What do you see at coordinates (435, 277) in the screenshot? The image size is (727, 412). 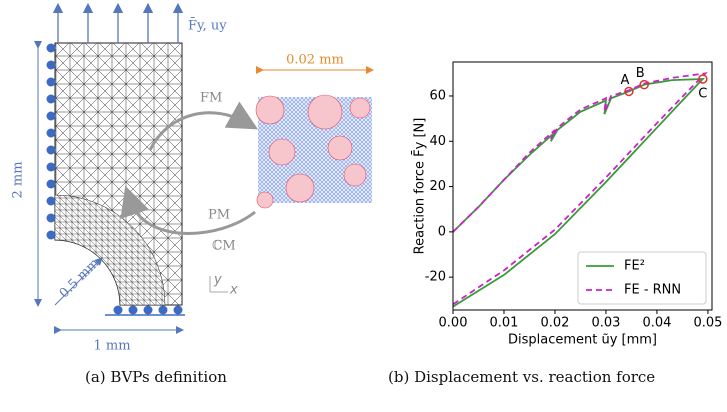 I see `y-tick-label: -20` at bounding box center [435, 277].